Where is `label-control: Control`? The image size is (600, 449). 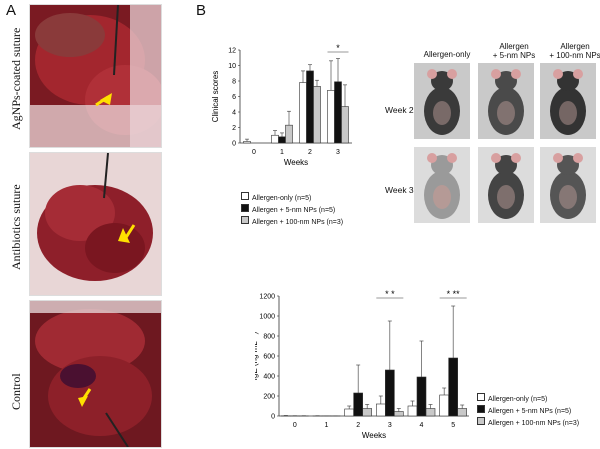
label-control: Control is located at coordinates (16, 391).